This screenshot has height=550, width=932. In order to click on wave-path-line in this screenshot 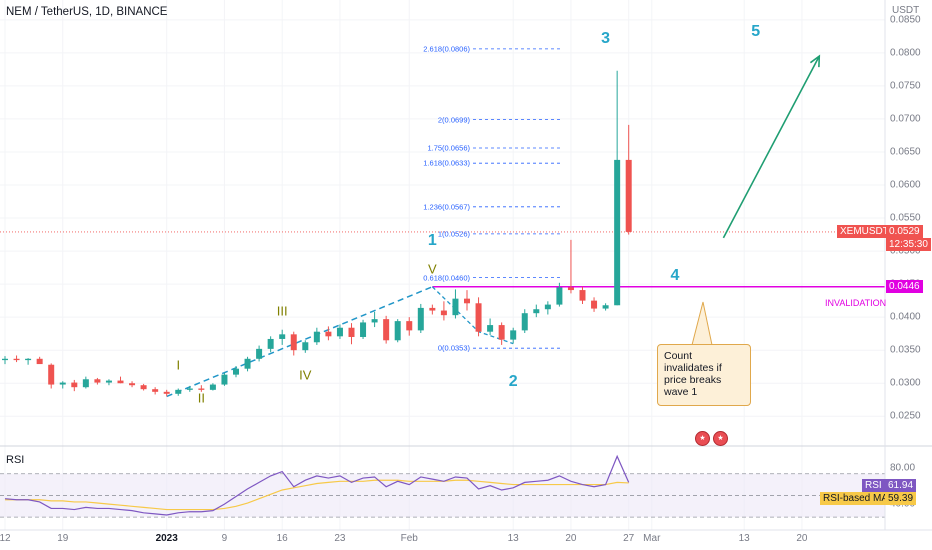, I will do `click(299, 342)`.